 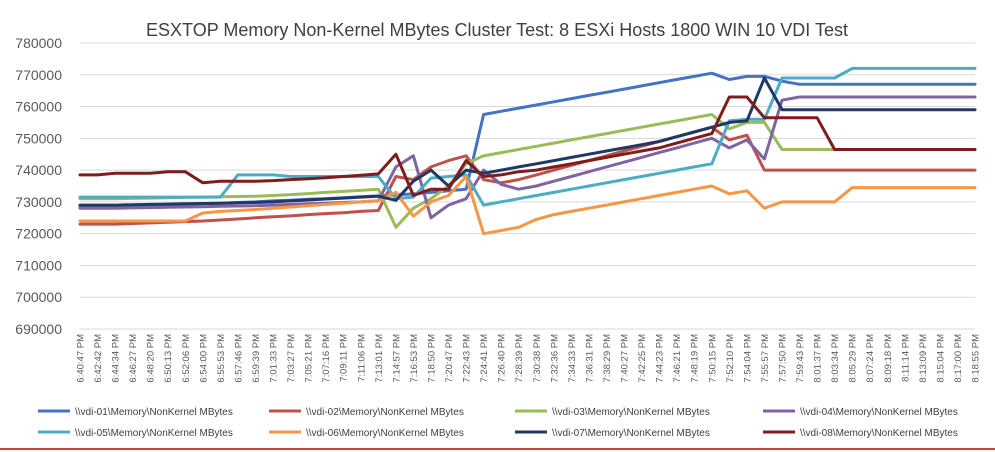 What do you see at coordinates (484, 358) in the screenshot?
I see `x-tick-label: 7:24:41 PM` at bounding box center [484, 358].